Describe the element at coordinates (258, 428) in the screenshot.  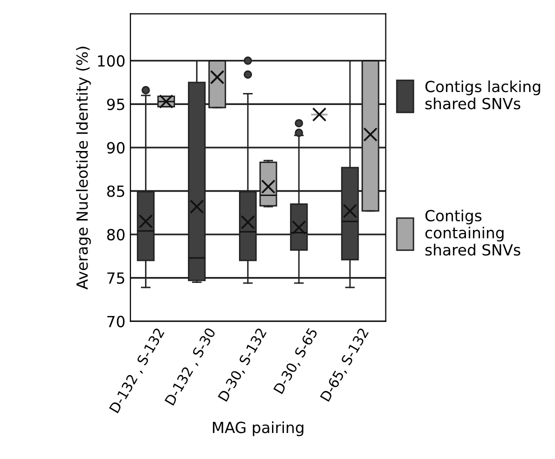
I see `x-axis-title: MAG pairing` at that location.